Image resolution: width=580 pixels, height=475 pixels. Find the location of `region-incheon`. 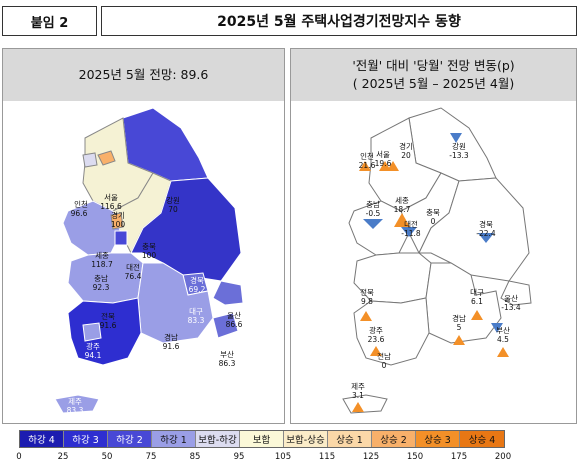

region-incheon is located at coordinates (90, 160).